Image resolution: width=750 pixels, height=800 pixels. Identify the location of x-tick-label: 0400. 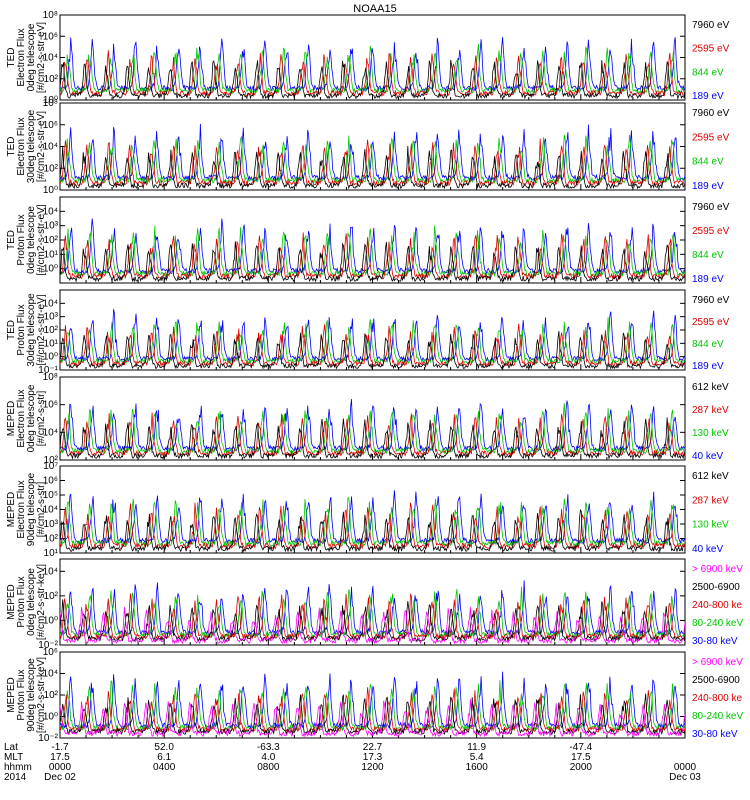
(164, 767).